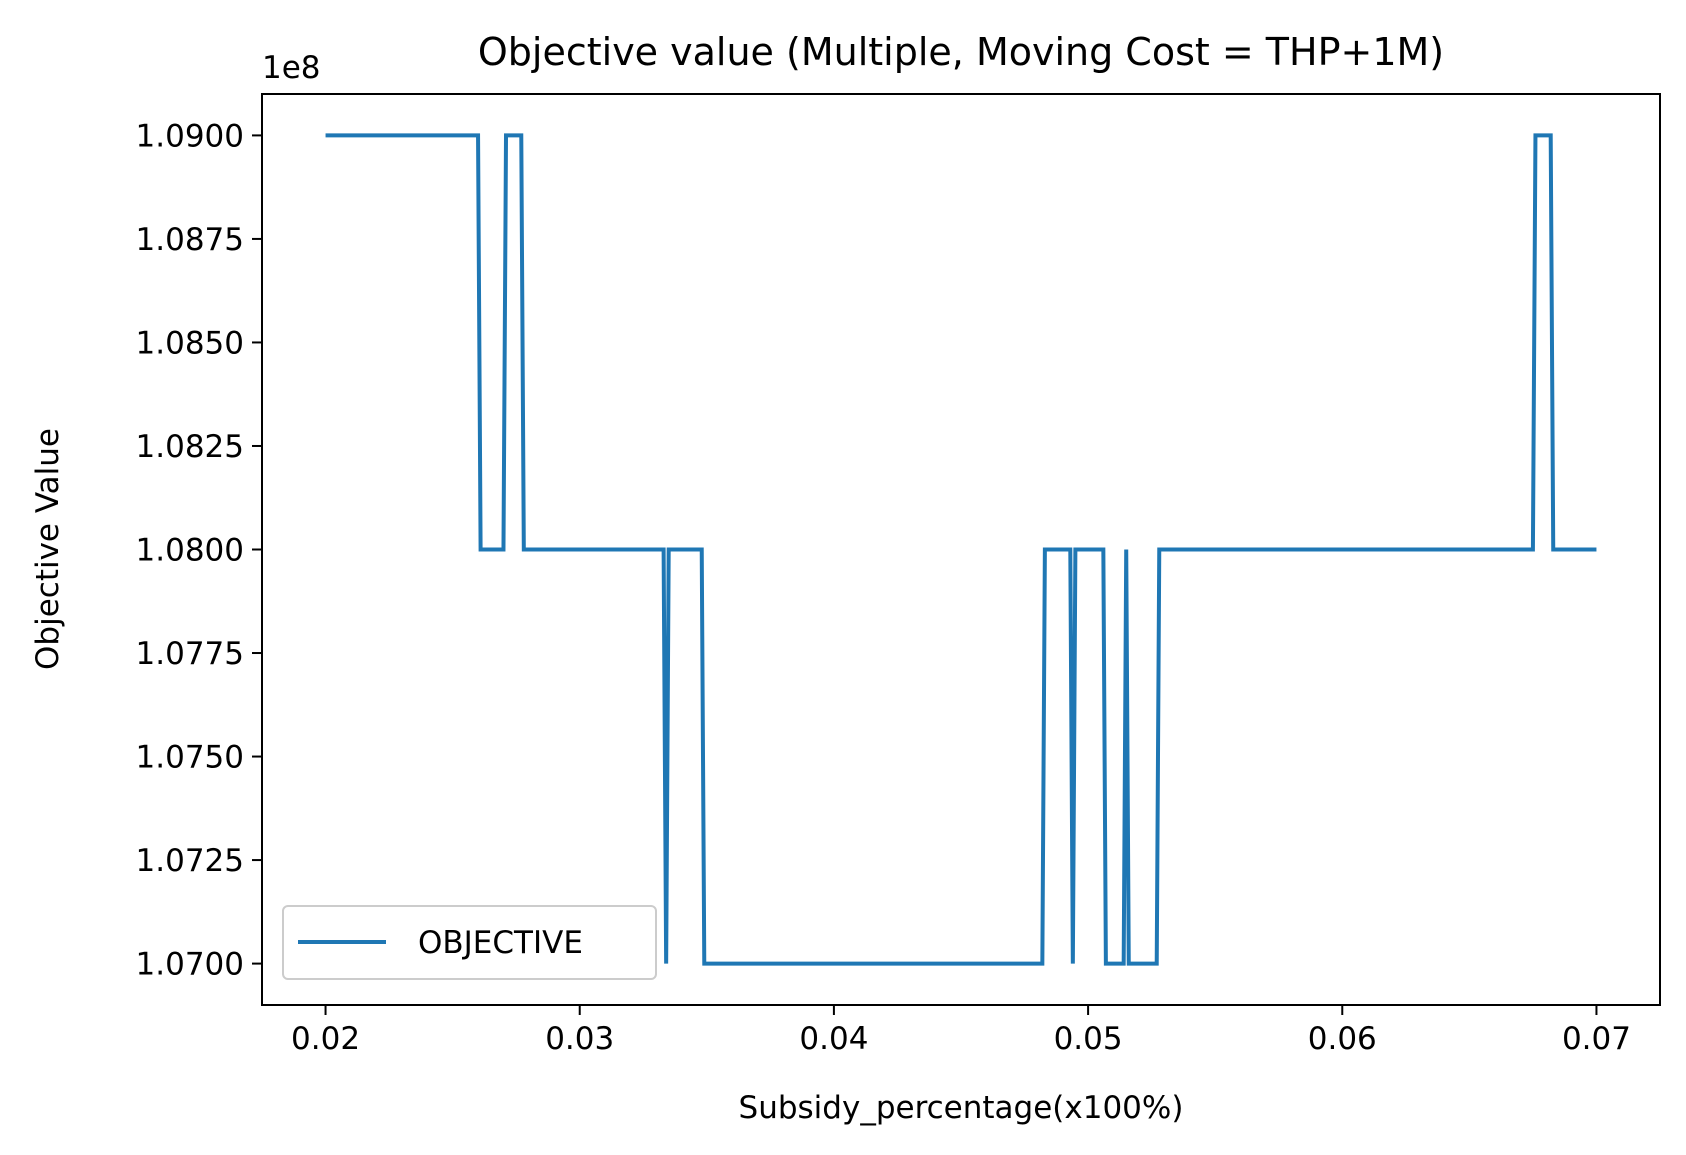 The height and width of the screenshot is (1155, 1686). What do you see at coordinates (190, 861) in the screenshot?
I see `y-tick-label: 1.0725` at bounding box center [190, 861].